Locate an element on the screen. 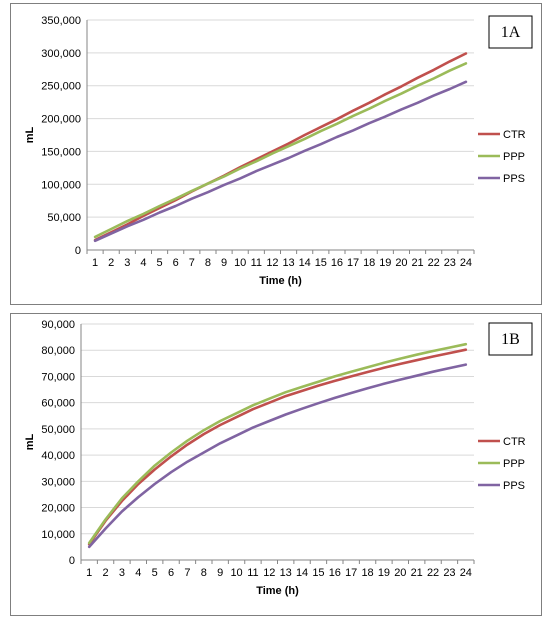 The height and width of the screenshot is (621, 550). chart-1a-xtick-label: 20 is located at coordinates (401, 263).